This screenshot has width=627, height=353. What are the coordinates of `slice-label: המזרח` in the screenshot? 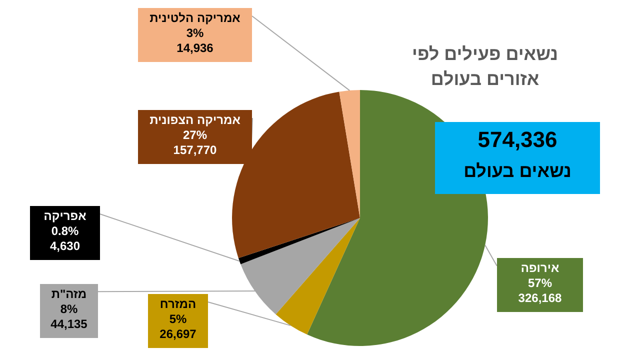 It's located at (178, 304).